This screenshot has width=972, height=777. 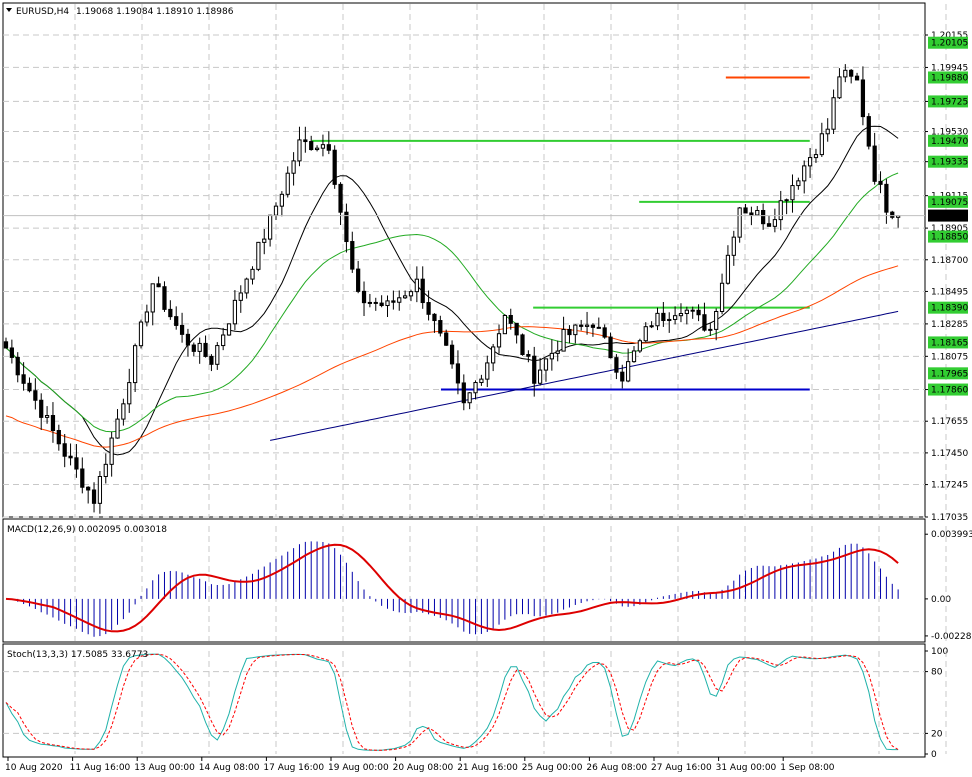 What do you see at coordinates (951, 637) in the screenshot?
I see `macd-tick-label: -0.002286` at bounding box center [951, 637].